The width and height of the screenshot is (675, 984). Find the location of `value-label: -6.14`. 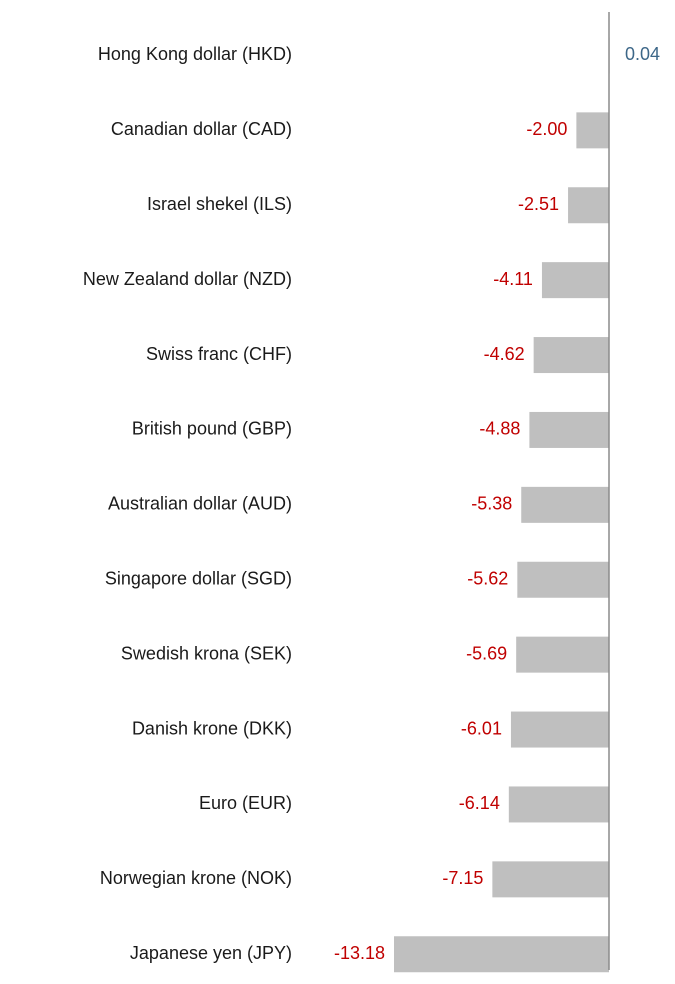

value-label: -6.14 is located at coordinates (479, 803).